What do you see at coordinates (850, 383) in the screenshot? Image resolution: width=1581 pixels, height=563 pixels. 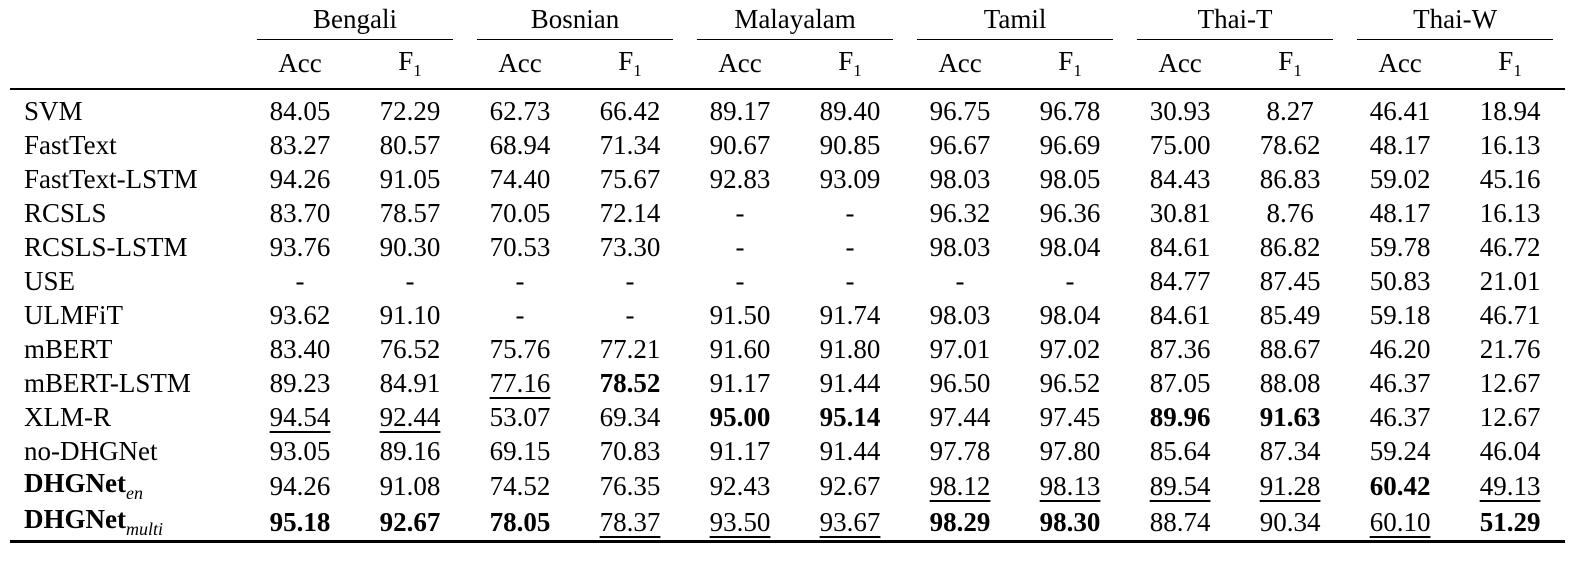 I see `score-cell: 91.44` at bounding box center [850, 383].